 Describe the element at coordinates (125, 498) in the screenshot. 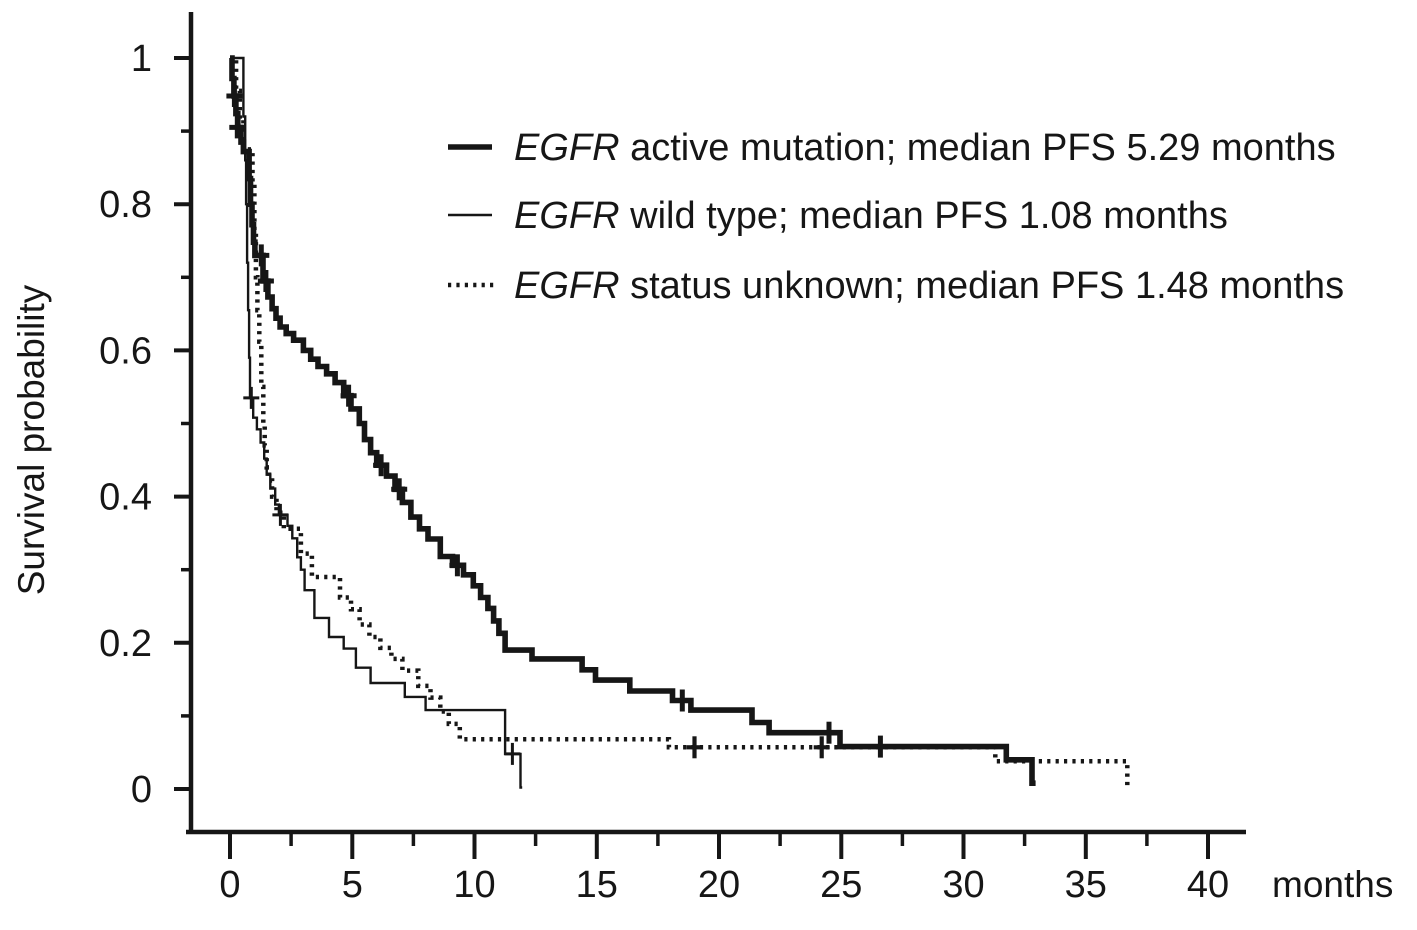

I see `y-tick-label: 0.4` at that location.